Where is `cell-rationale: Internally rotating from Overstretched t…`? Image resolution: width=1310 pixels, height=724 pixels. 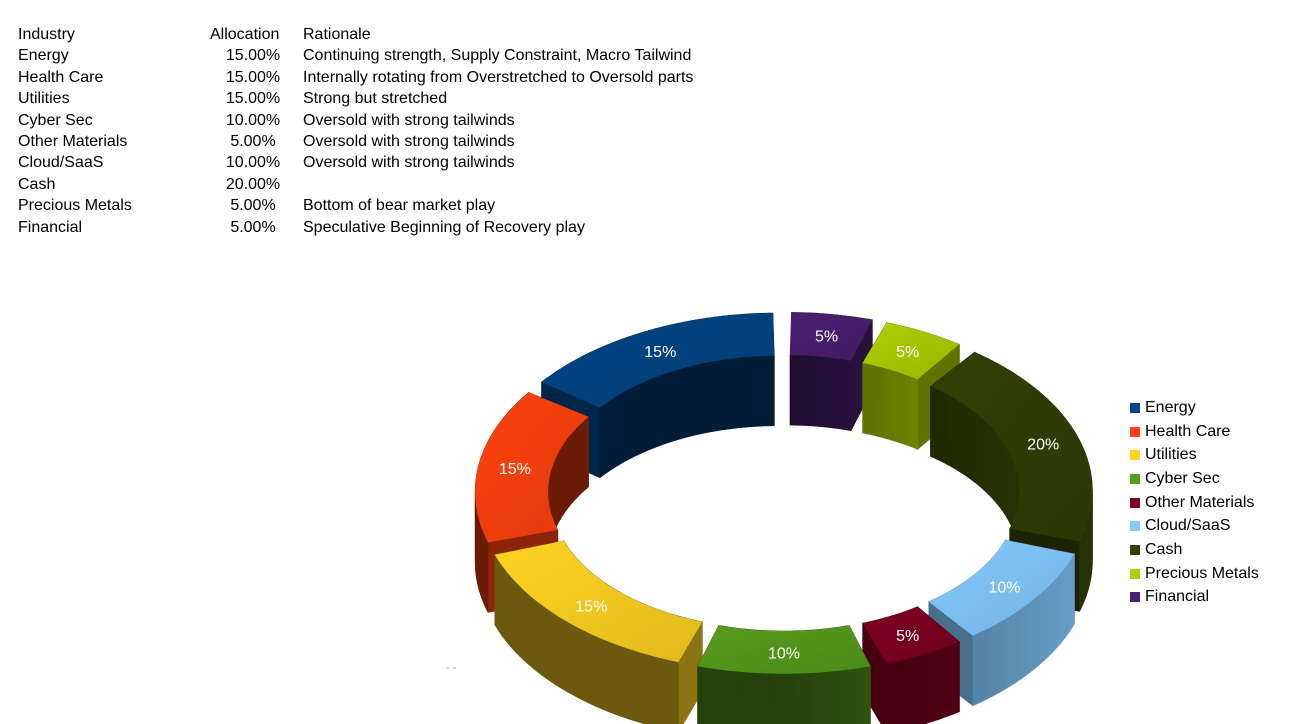
cell-rationale: Internally rotating from Overstretched t… is located at coordinates (498, 77).